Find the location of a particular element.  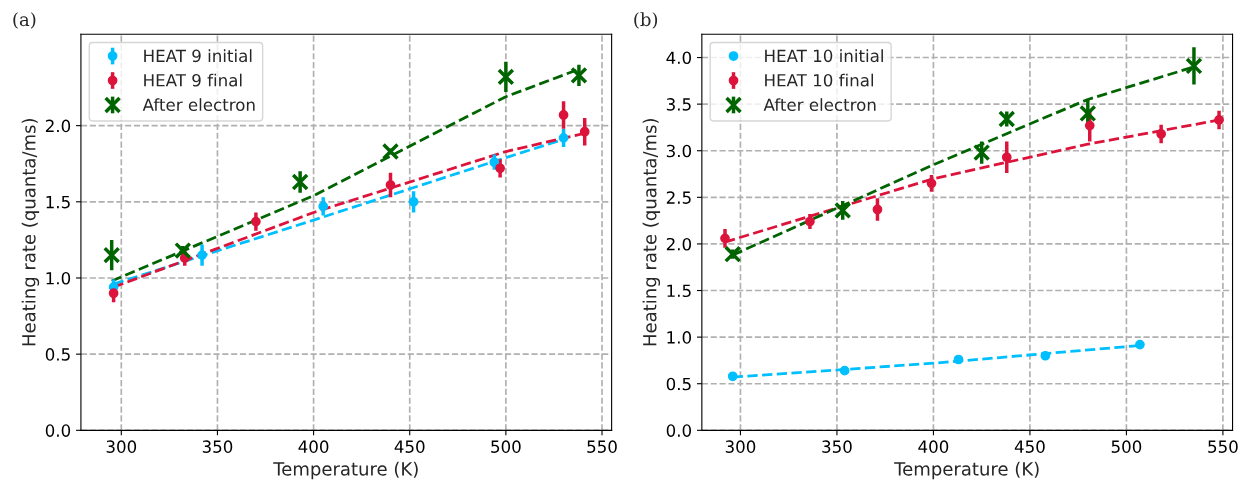

legend-label: HEAT 9 final is located at coordinates (193, 80).